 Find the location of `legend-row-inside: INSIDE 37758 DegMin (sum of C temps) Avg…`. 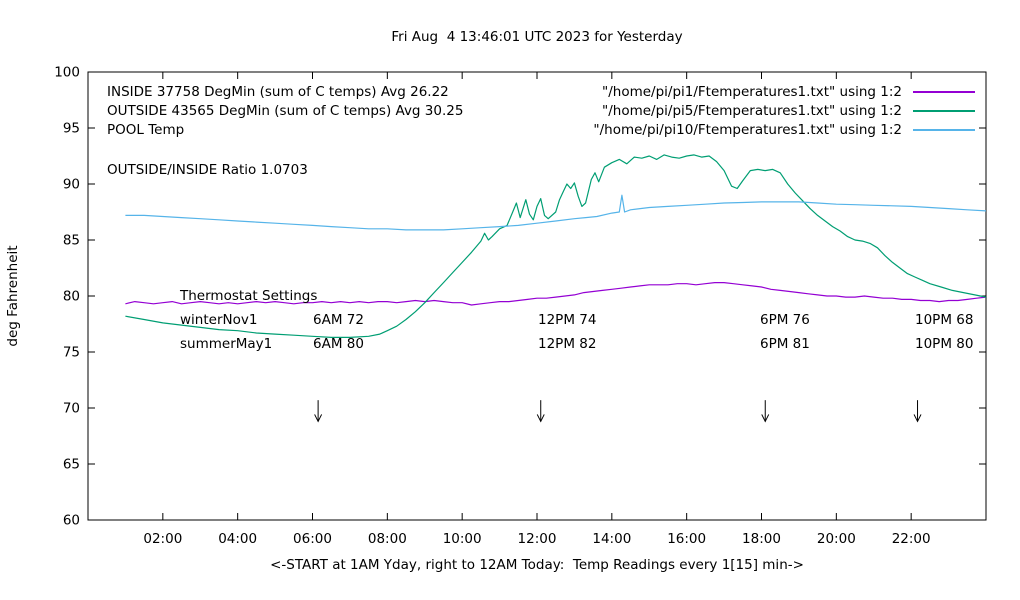

legend-row-inside: INSIDE 37758 DegMin (sum of C temps) Avg… is located at coordinates (510, 92).